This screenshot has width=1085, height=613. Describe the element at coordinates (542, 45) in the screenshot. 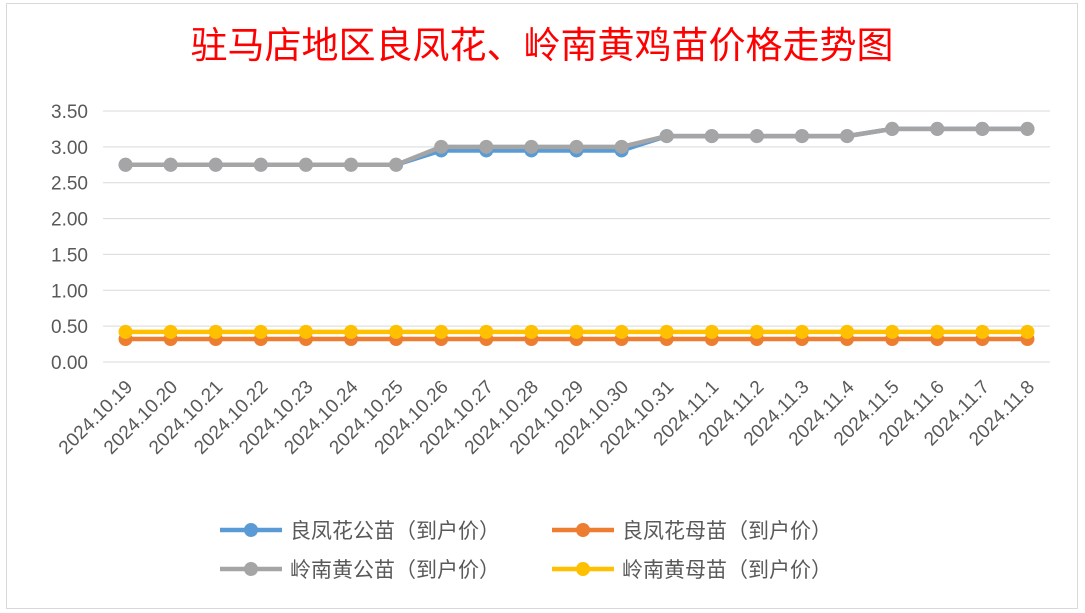

I see `chart-title: 驻马店地区良凤花、岭南黄鸡苗价格走势图` at that location.